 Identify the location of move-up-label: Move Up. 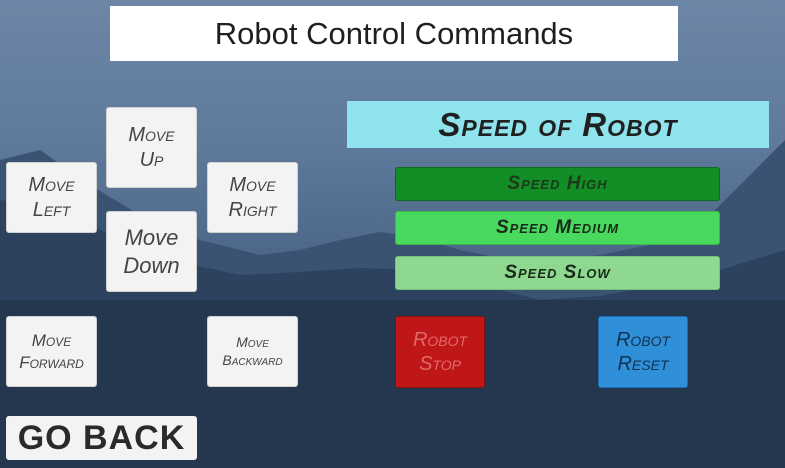
(151, 147).